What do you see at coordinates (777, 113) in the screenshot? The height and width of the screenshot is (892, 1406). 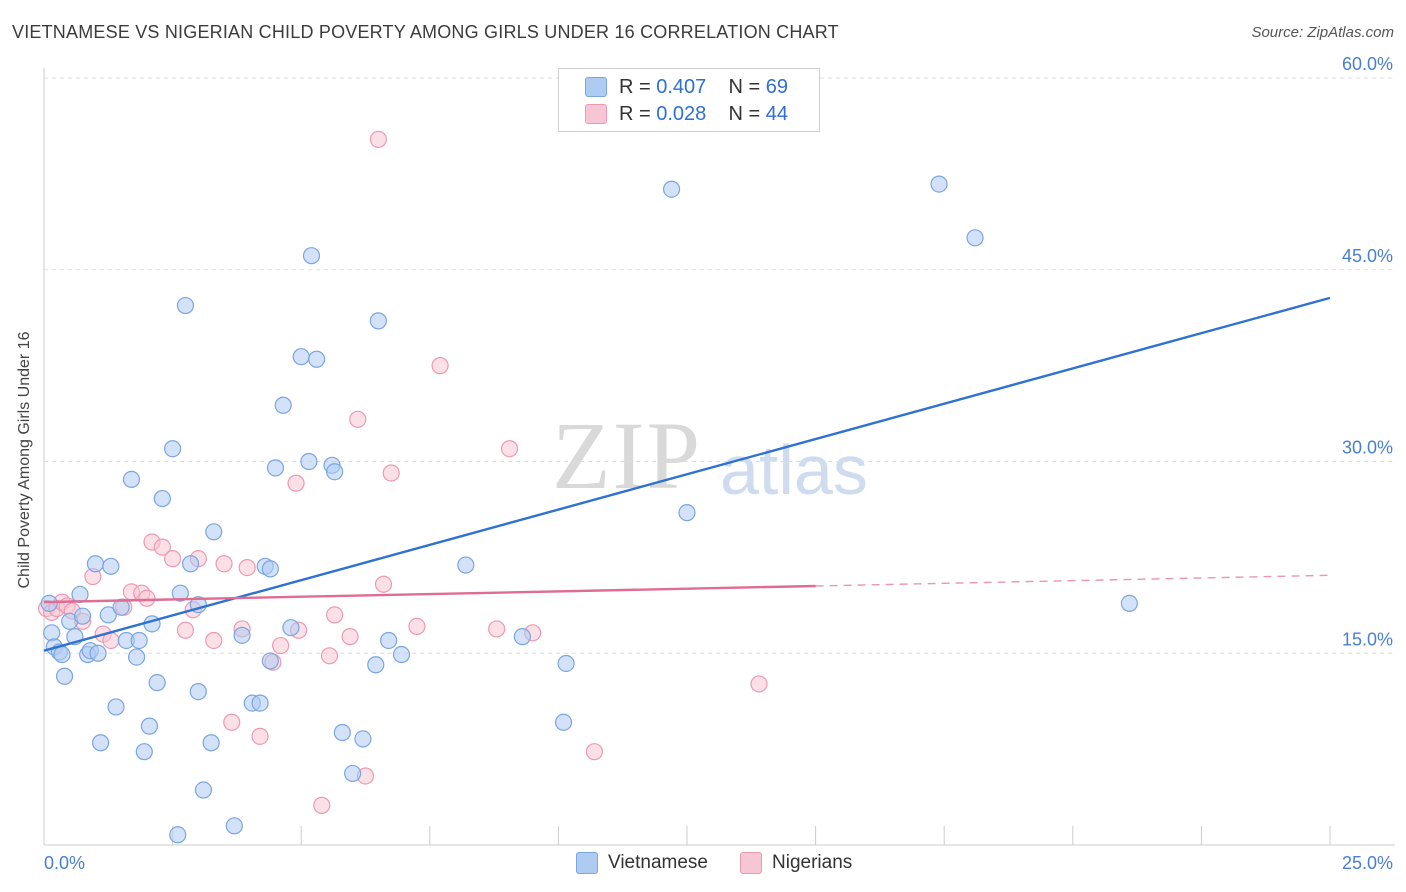 I see `legend-n-value: 44` at bounding box center [777, 113].